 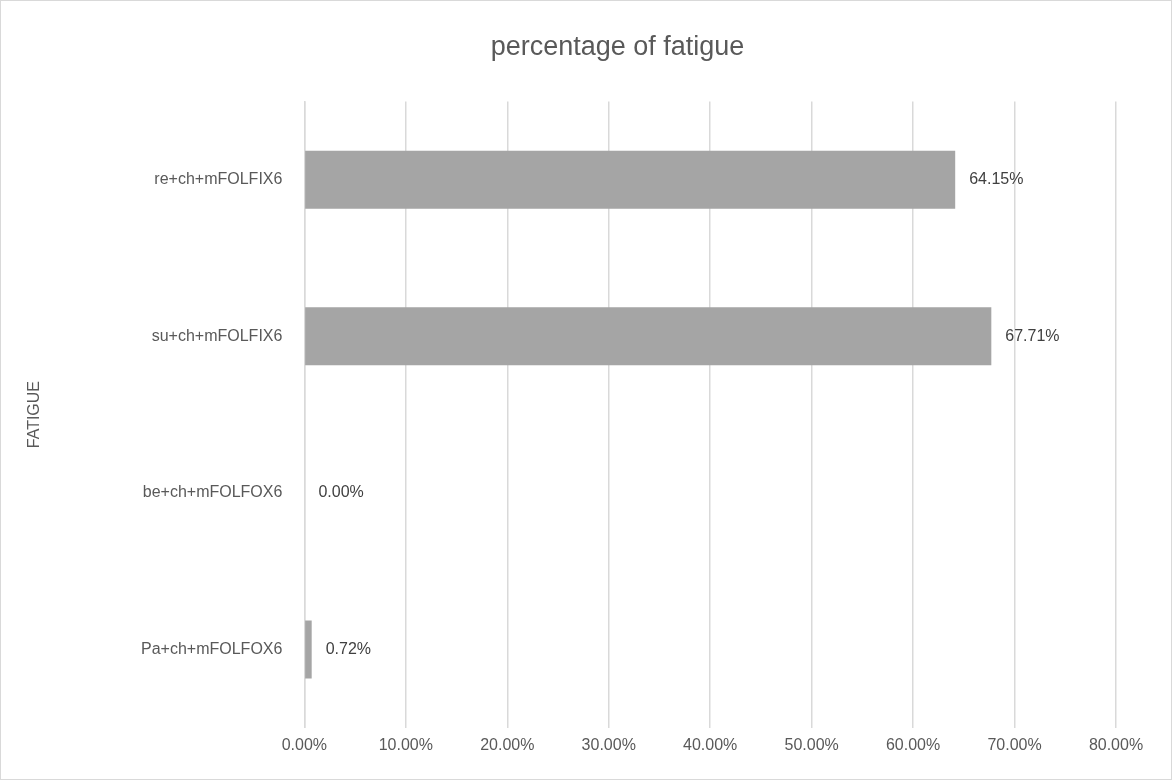 What do you see at coordinates (608, 744) in the screenshot?
I see `x-tick-label: 30.00%` at bounding box center [608, 744].